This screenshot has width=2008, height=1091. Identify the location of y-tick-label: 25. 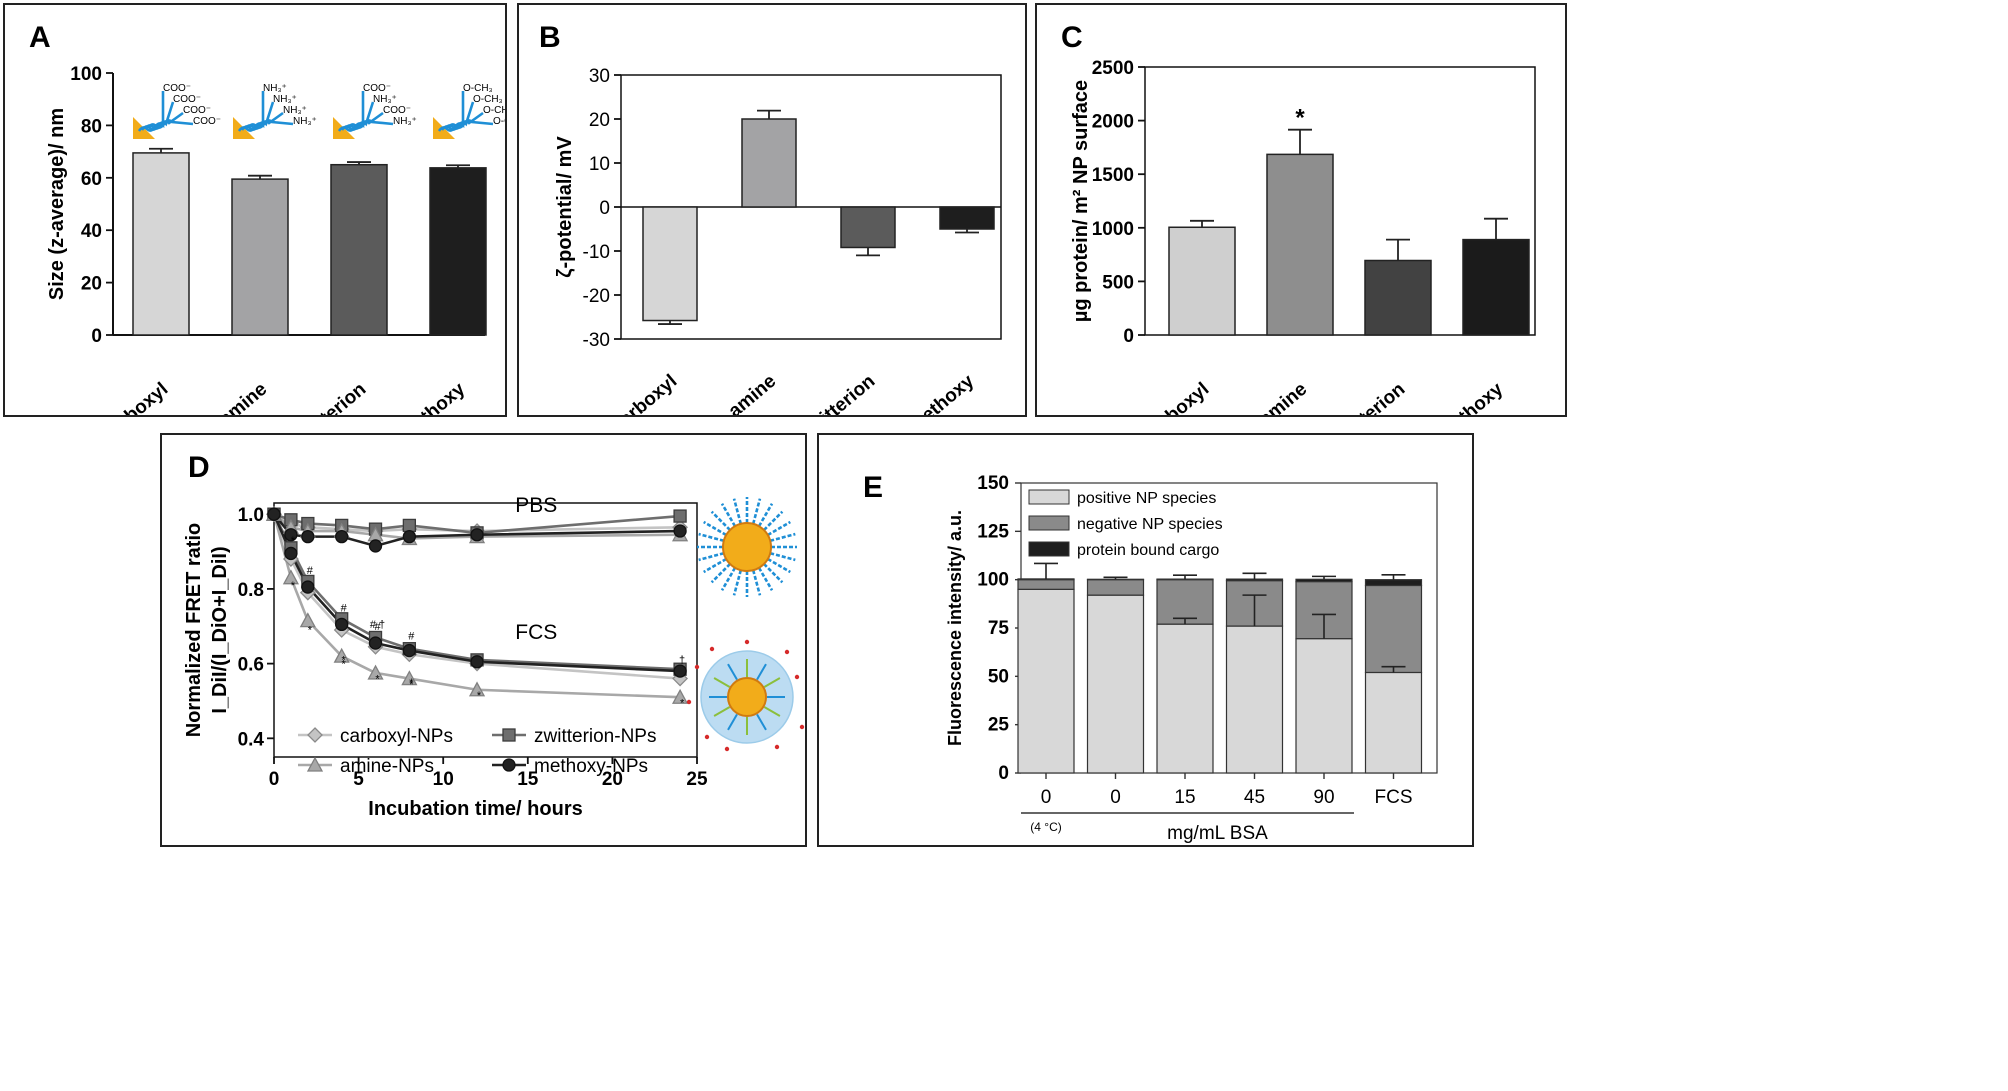
(999, 725).